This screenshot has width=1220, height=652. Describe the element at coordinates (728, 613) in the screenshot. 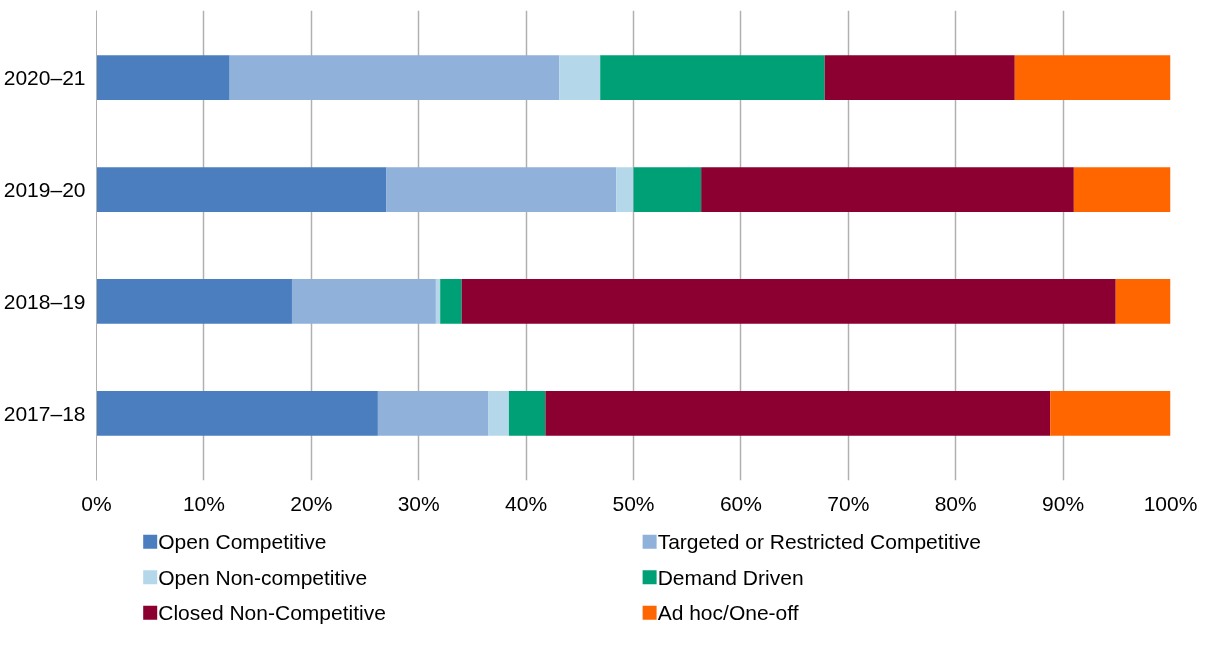

I see `legend-label: Ad hoc/One-off` at that location.